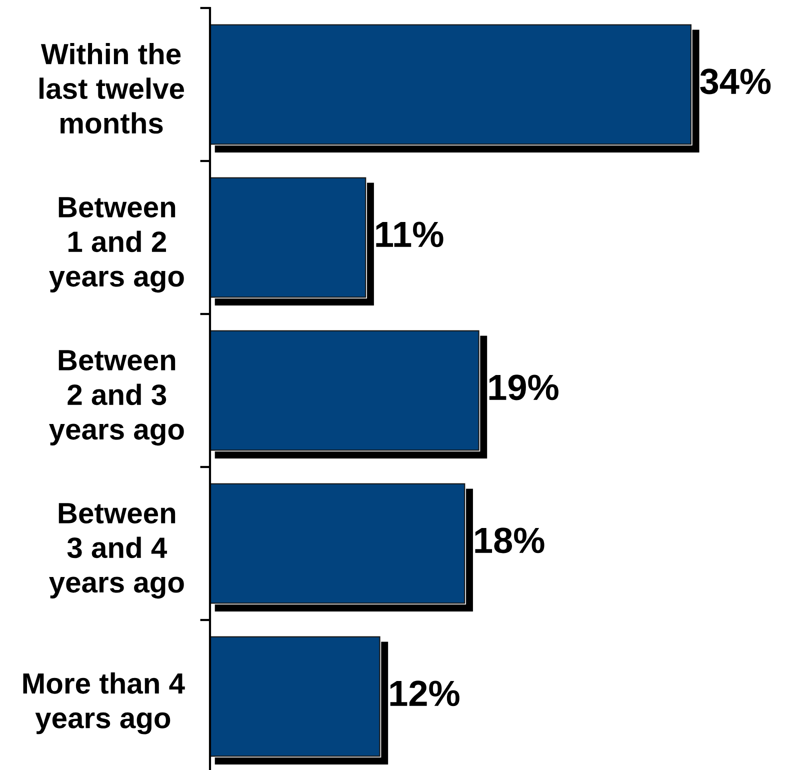 The height and width of the screenshot is (770, 789). What do you see at coordinates (116, 398) in the screenshot?
I see `y-tick-label: Between 2 and 3 years ago` at bounding box center [116, 398].